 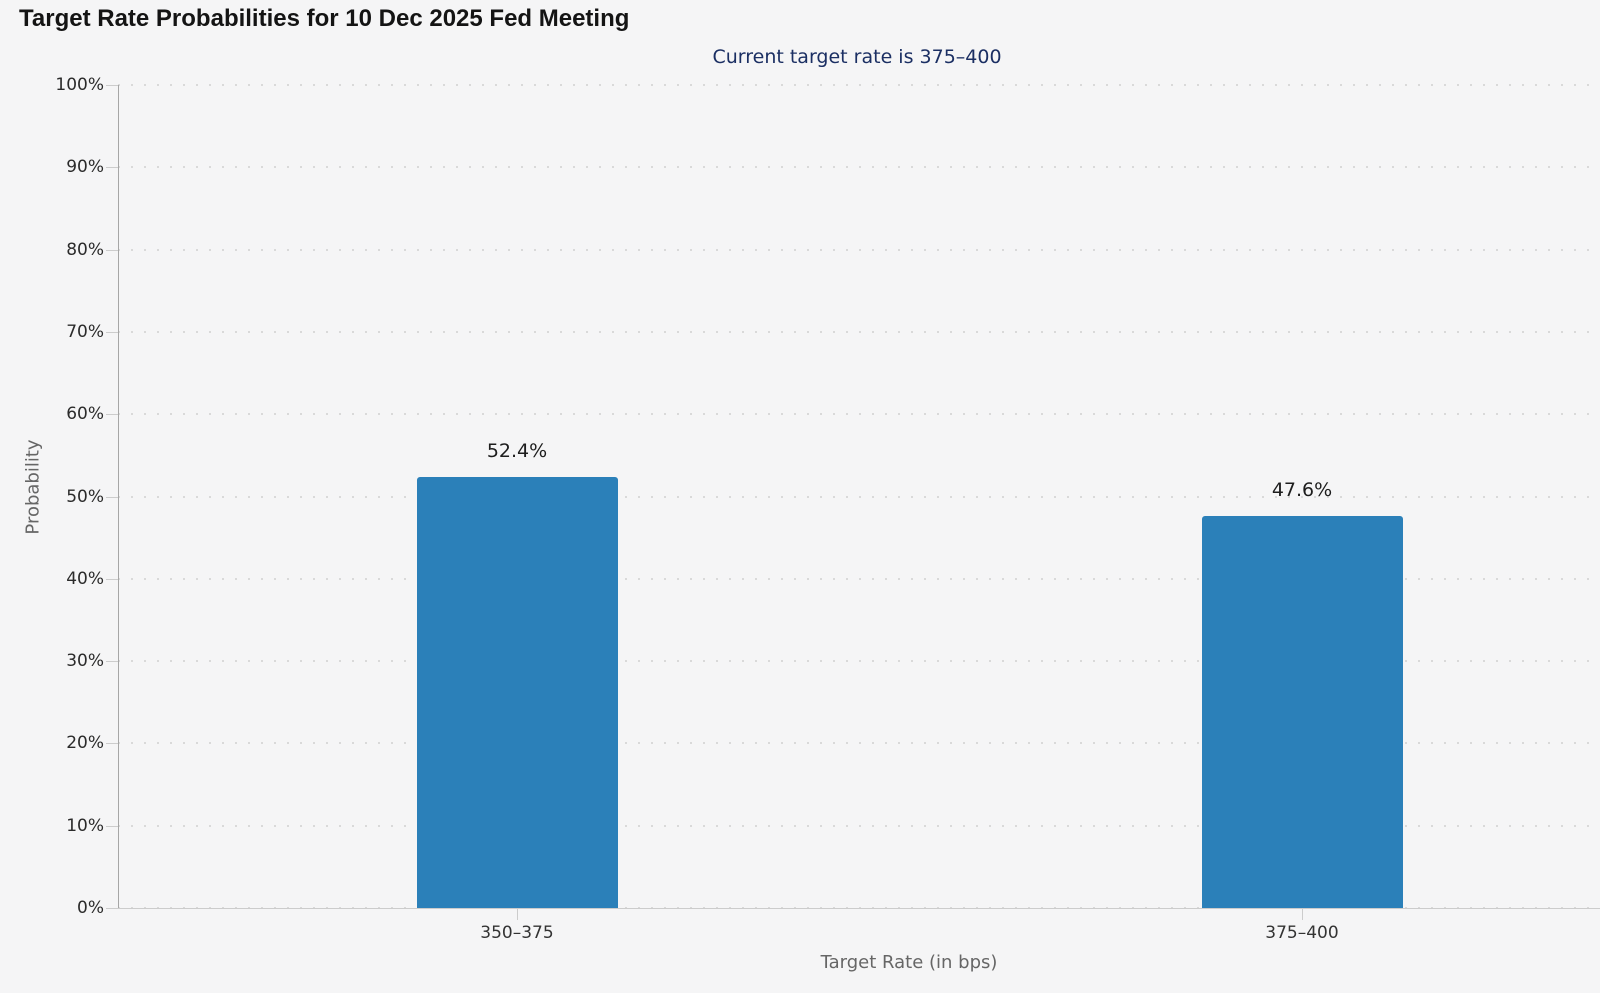 What do you see at coordinates (859, 167) in the screenshot?
I see `gridline-90%` at bounding box center [859, 167].